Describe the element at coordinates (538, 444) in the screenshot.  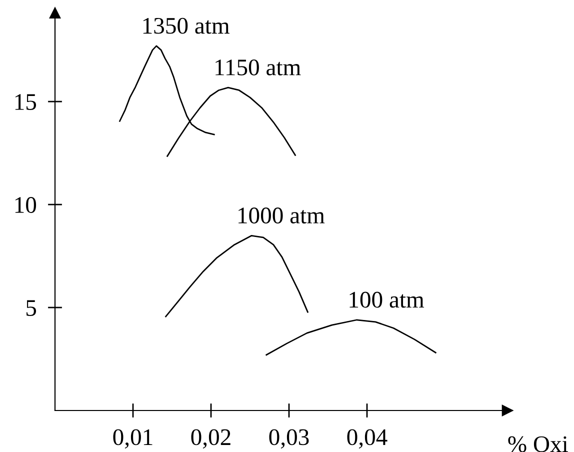
I see `x-axis-title: % Oxi` at that location.